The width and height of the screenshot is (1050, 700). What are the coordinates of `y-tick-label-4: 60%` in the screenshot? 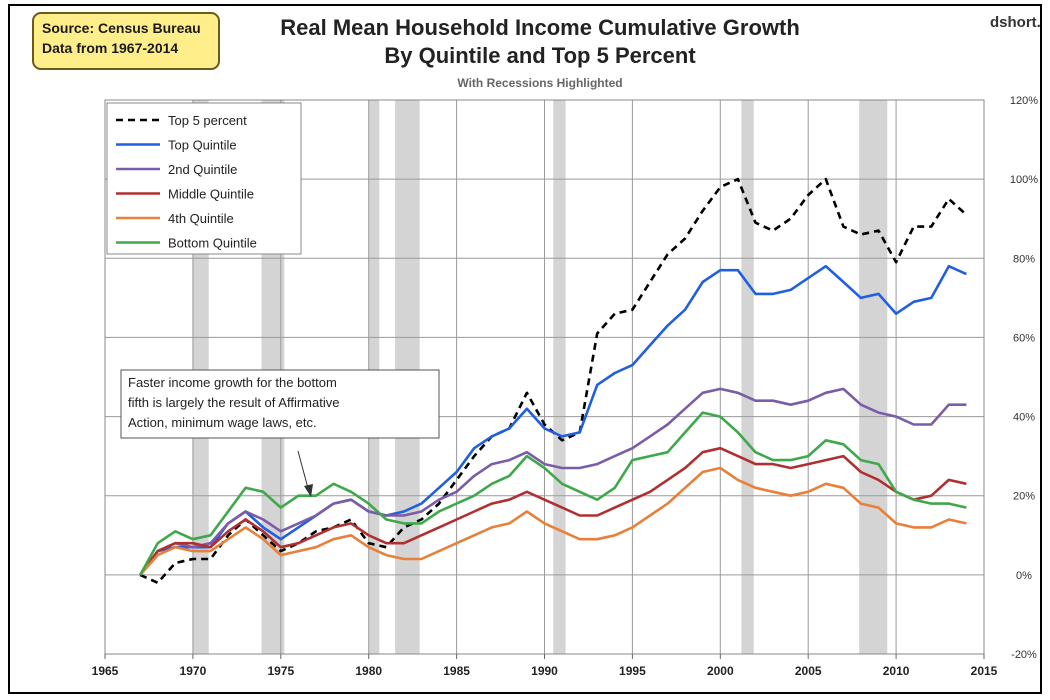 It's located at (1024, 338).